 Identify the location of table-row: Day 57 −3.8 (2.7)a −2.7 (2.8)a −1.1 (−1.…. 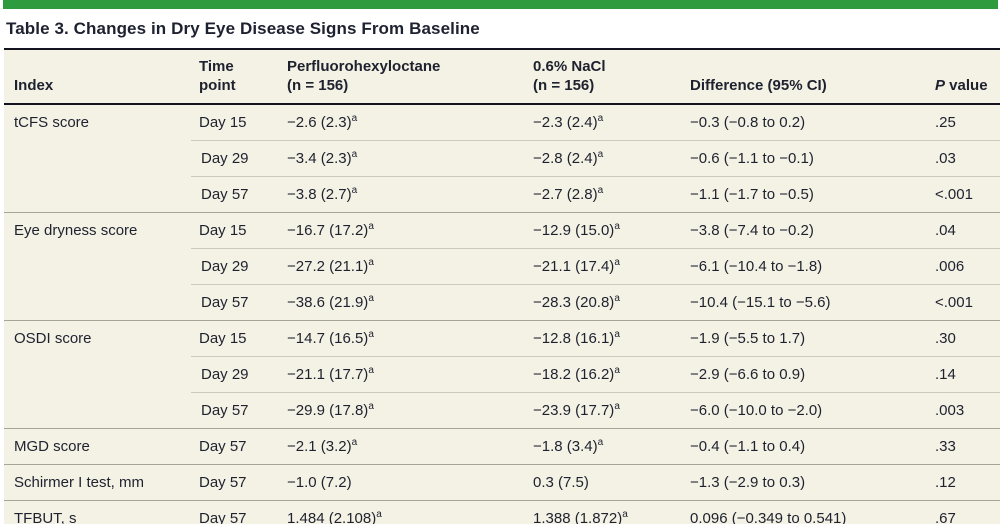
(502, 194).